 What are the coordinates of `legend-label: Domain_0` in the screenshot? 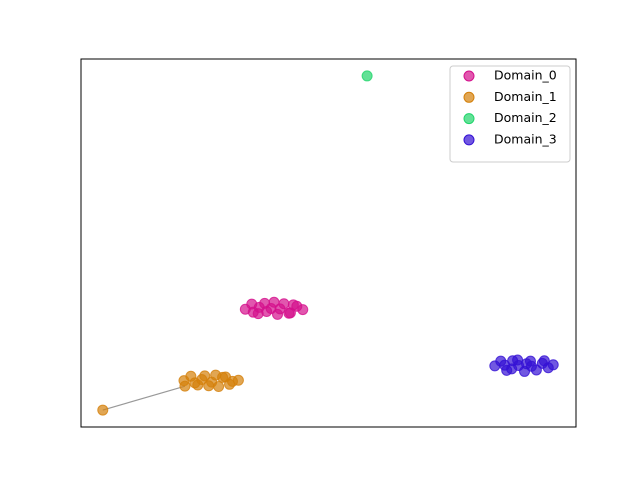 It's located at (525, 75).